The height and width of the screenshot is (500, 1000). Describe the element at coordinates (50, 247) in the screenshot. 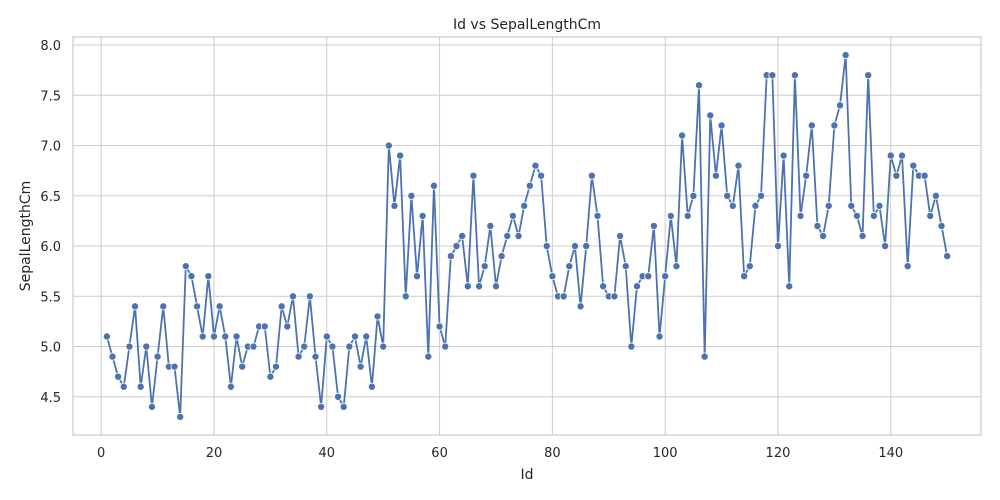

I see `y-tick-label: 6.0` at that location.